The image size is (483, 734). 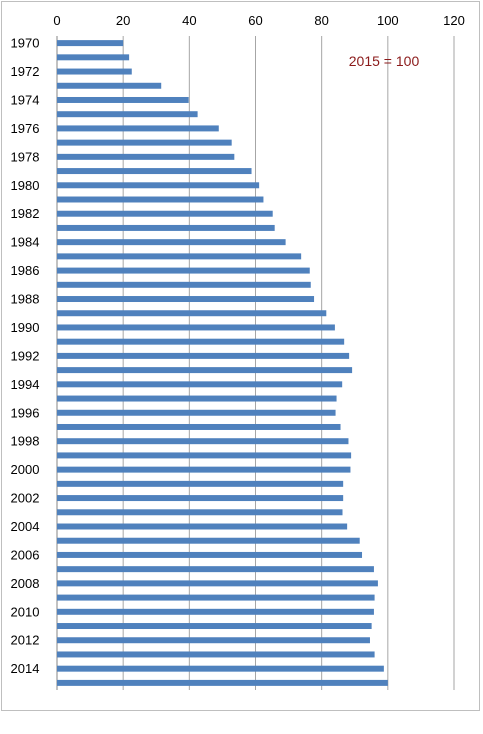 I want to click on bar-2002, so click(x=200, y=498).